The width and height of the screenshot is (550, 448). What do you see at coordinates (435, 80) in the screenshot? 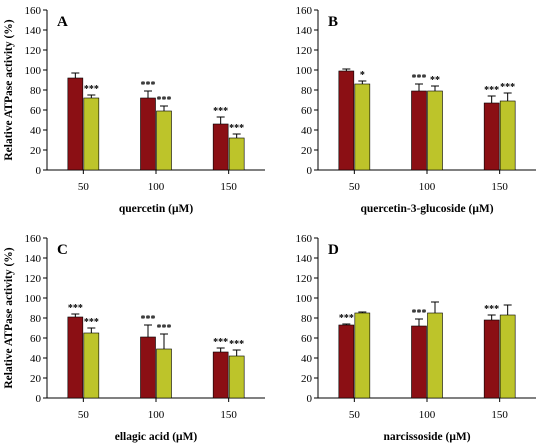
I see `significance-label: **` at bounding box center [435, 80].